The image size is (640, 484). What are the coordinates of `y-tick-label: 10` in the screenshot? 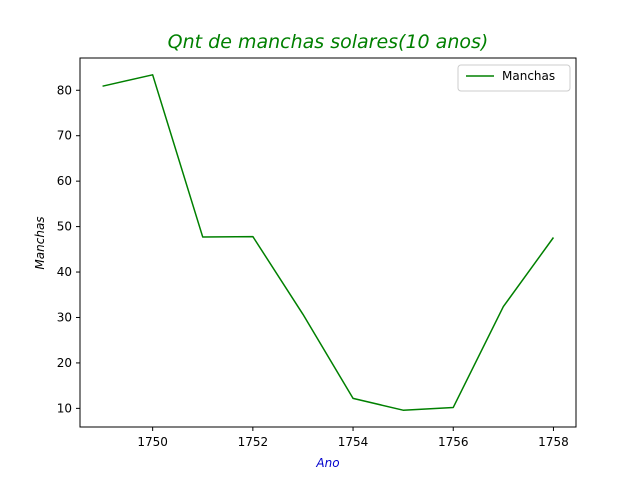 It's located at (64, 408).